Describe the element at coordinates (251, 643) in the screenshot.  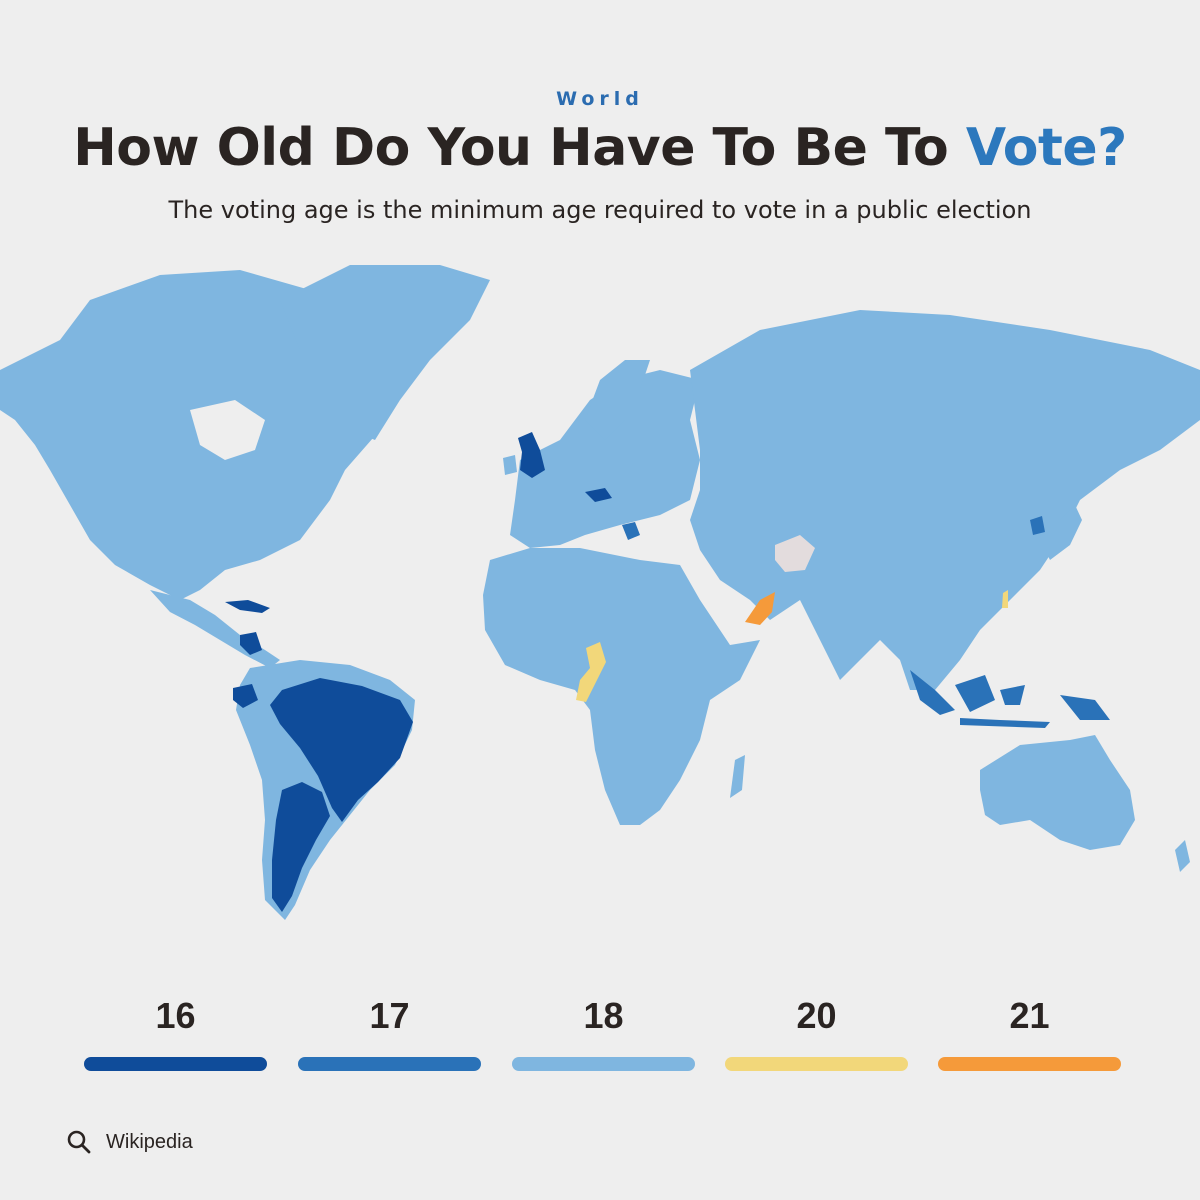
I see `nicaragua-region` at that location.